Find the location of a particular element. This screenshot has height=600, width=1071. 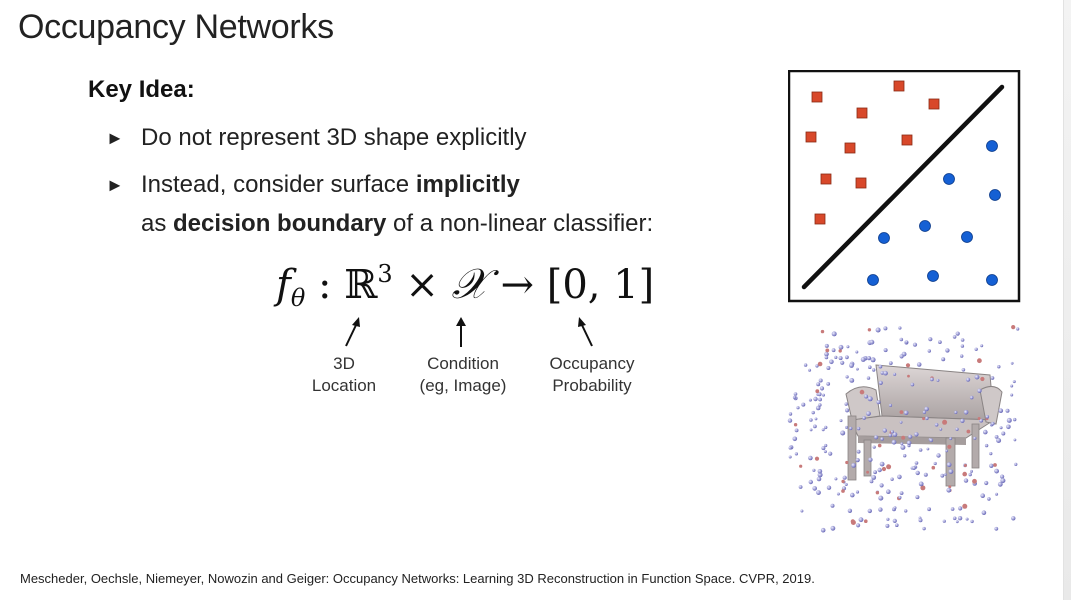

formula-reals: ℝ is located at coordinates (361, 285).